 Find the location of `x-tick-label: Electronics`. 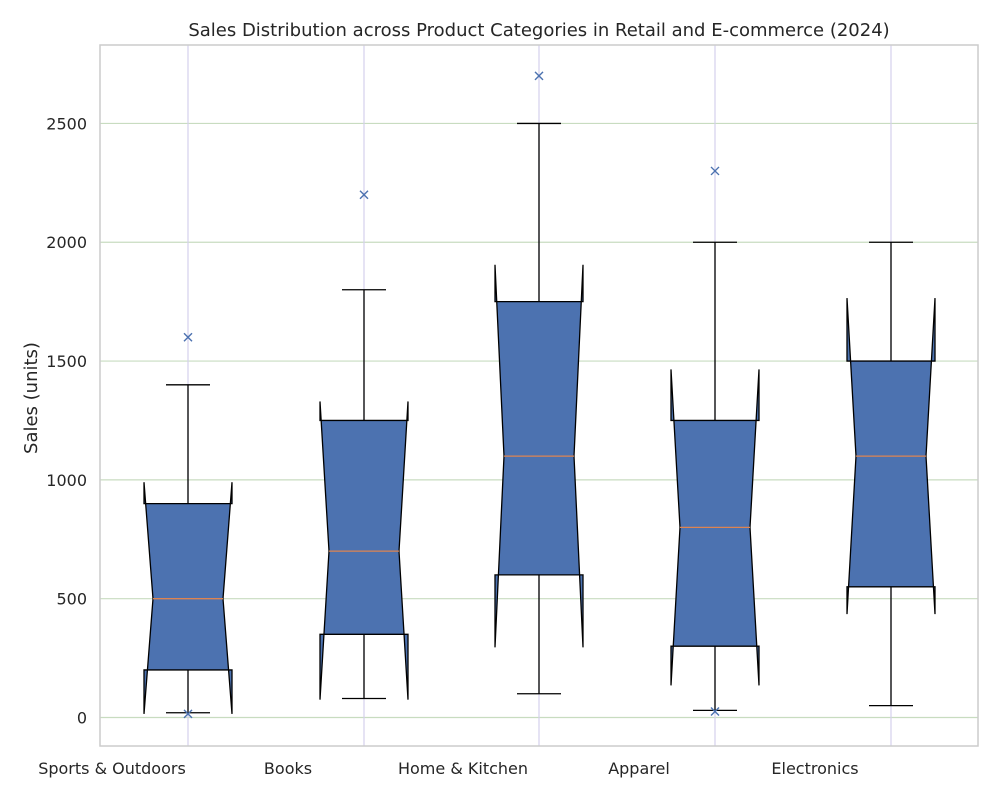

x-tick-label: Electronics is located at coordinates (814, 768).